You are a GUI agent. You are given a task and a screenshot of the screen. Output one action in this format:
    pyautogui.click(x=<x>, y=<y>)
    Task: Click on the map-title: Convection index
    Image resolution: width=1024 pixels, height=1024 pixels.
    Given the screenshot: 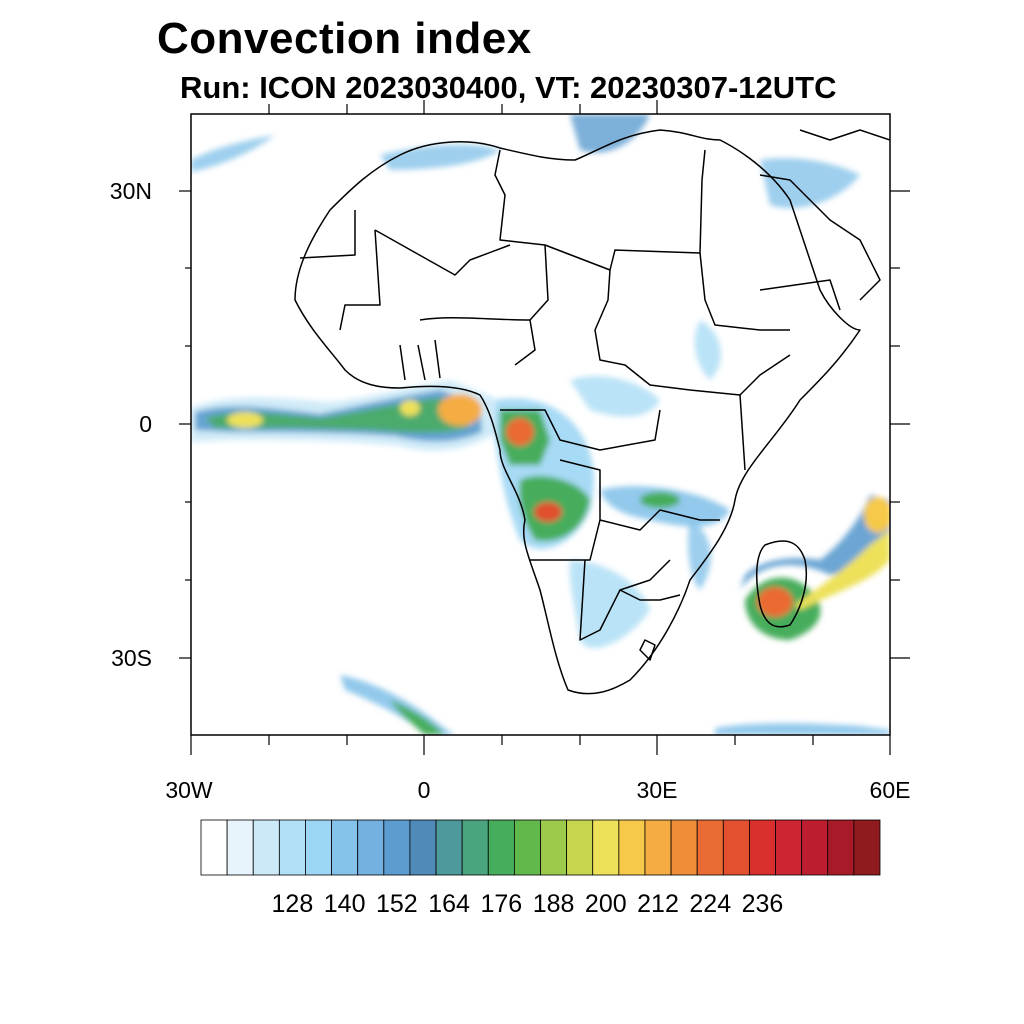 What is the action you would take?
    pyautogui.click(x=344, y=38)
    